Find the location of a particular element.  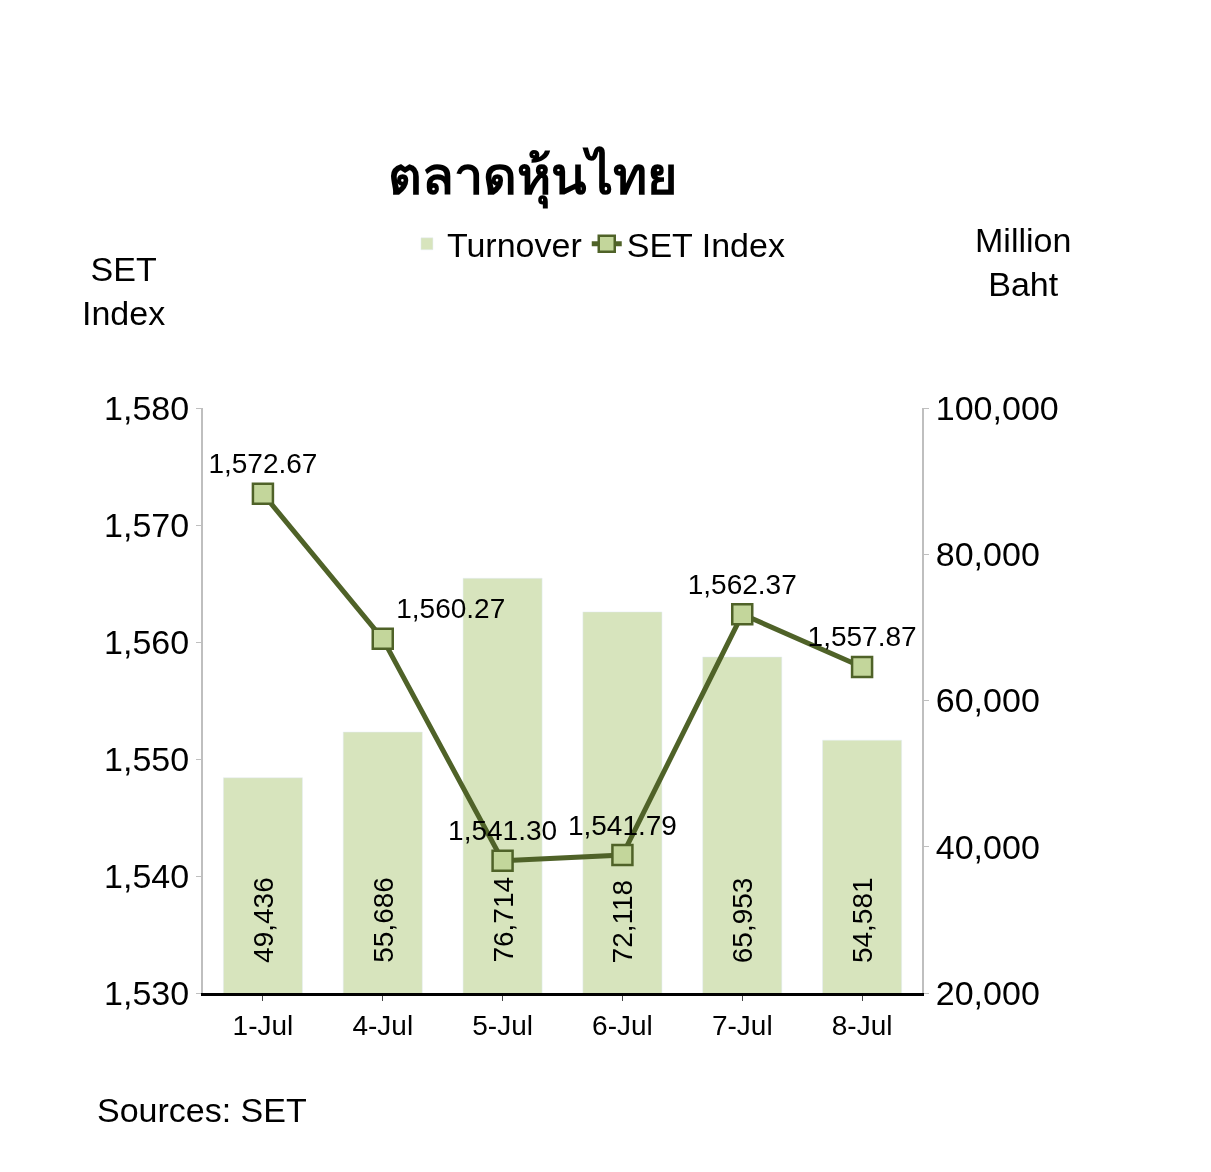

y2-tick-label: 80,000 is located at coordinates (987, 554).